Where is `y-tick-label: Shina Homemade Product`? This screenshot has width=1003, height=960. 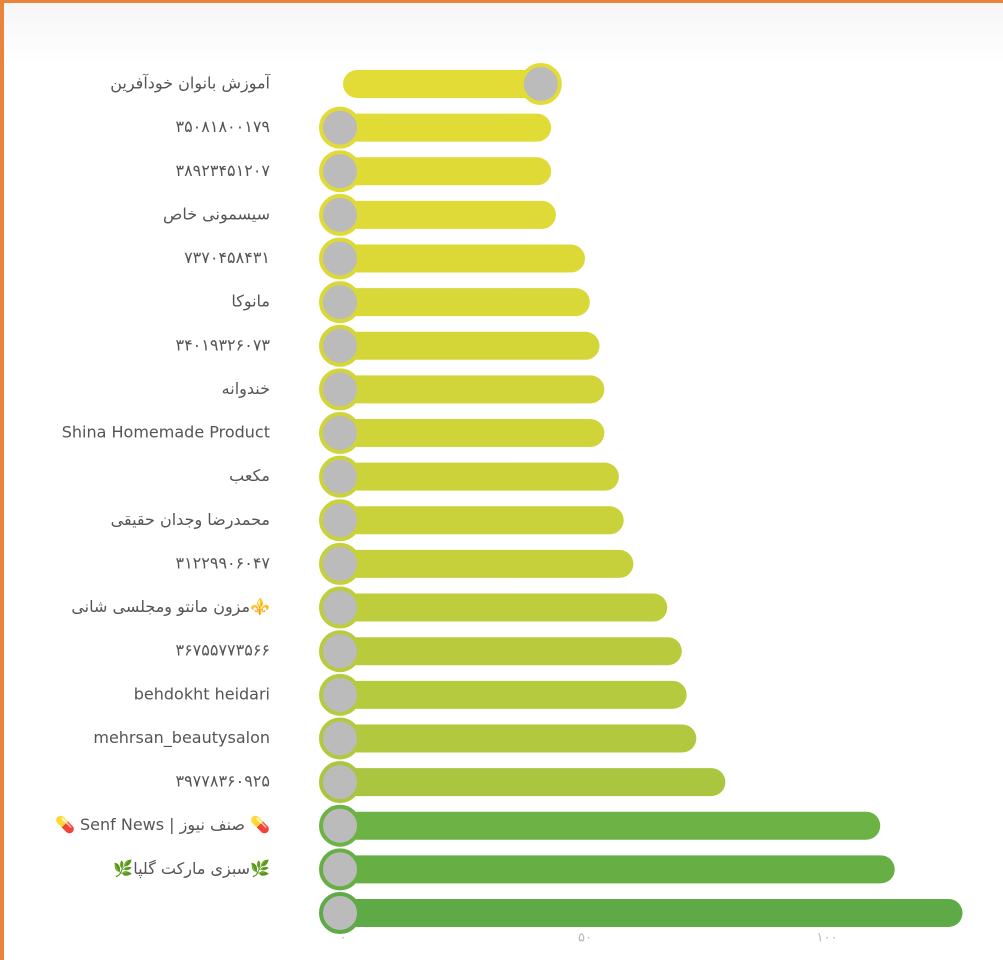 y-tick-label: Shina Homemade Product is located at coordinates (166, 432).